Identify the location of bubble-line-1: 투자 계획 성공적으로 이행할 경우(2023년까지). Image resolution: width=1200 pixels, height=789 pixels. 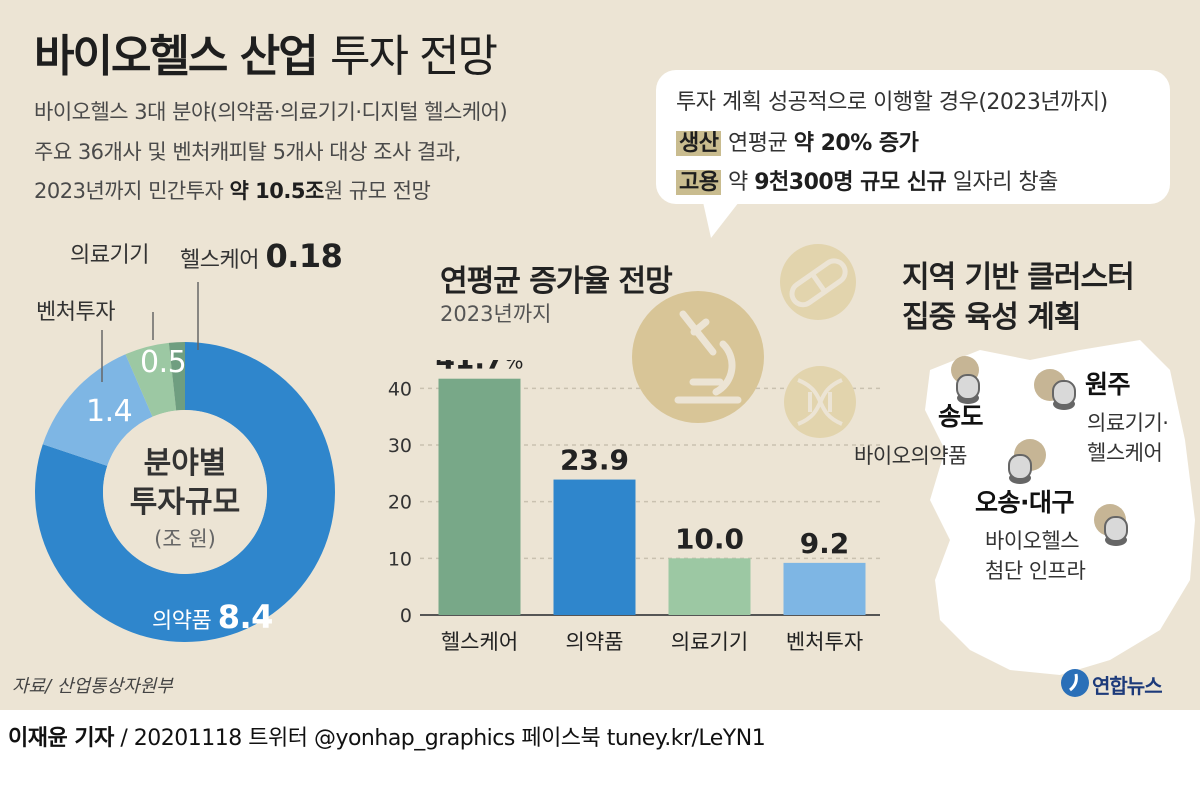
(892, 102).